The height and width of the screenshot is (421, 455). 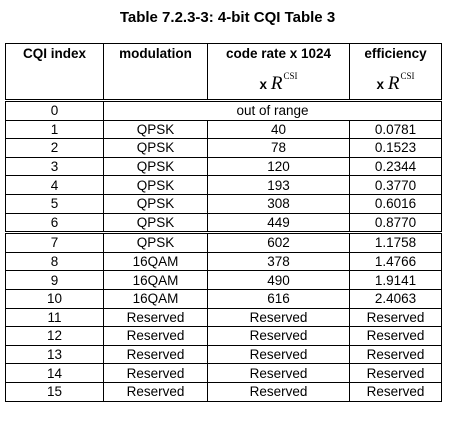 What do you see at coordinates (380, 84) in the screenshot?
I see `efficiency-factor-prefix: x` at bounding box center [380, 84].